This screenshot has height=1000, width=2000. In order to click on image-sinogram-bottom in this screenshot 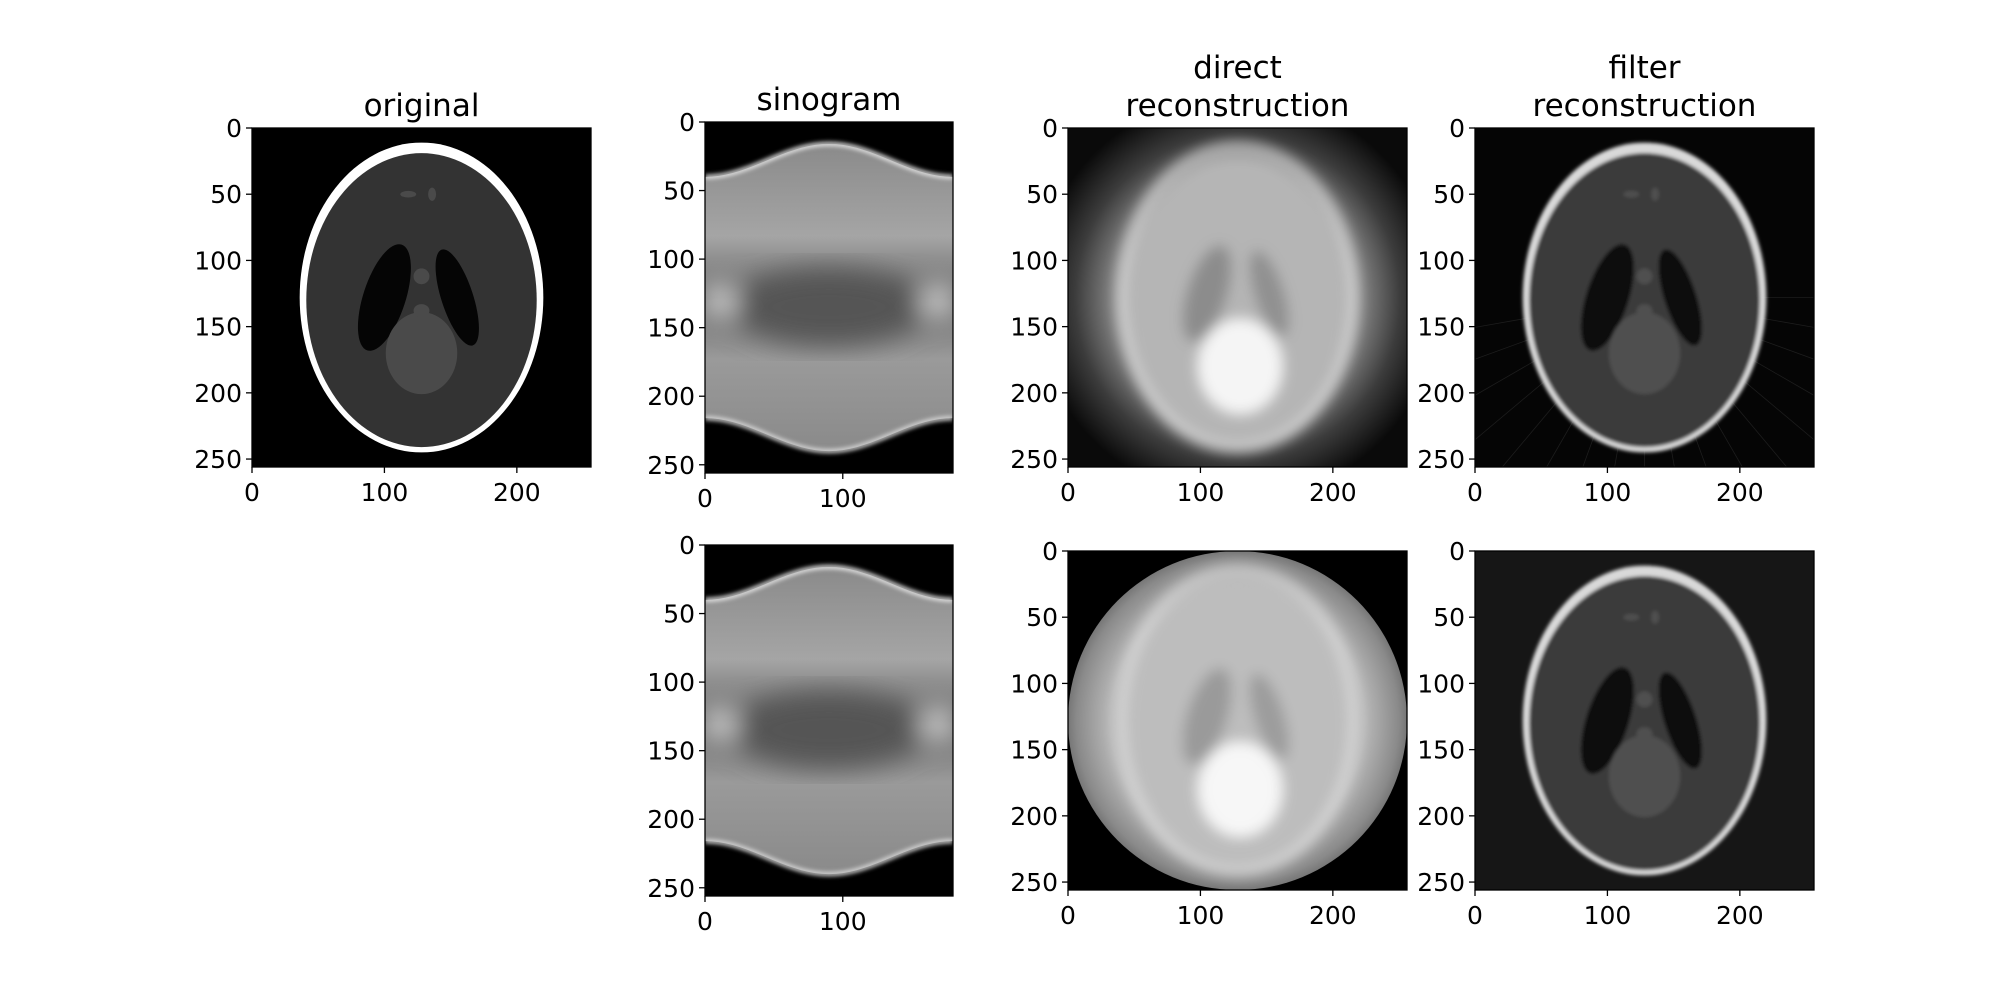, I will do `click(829, 720)`.